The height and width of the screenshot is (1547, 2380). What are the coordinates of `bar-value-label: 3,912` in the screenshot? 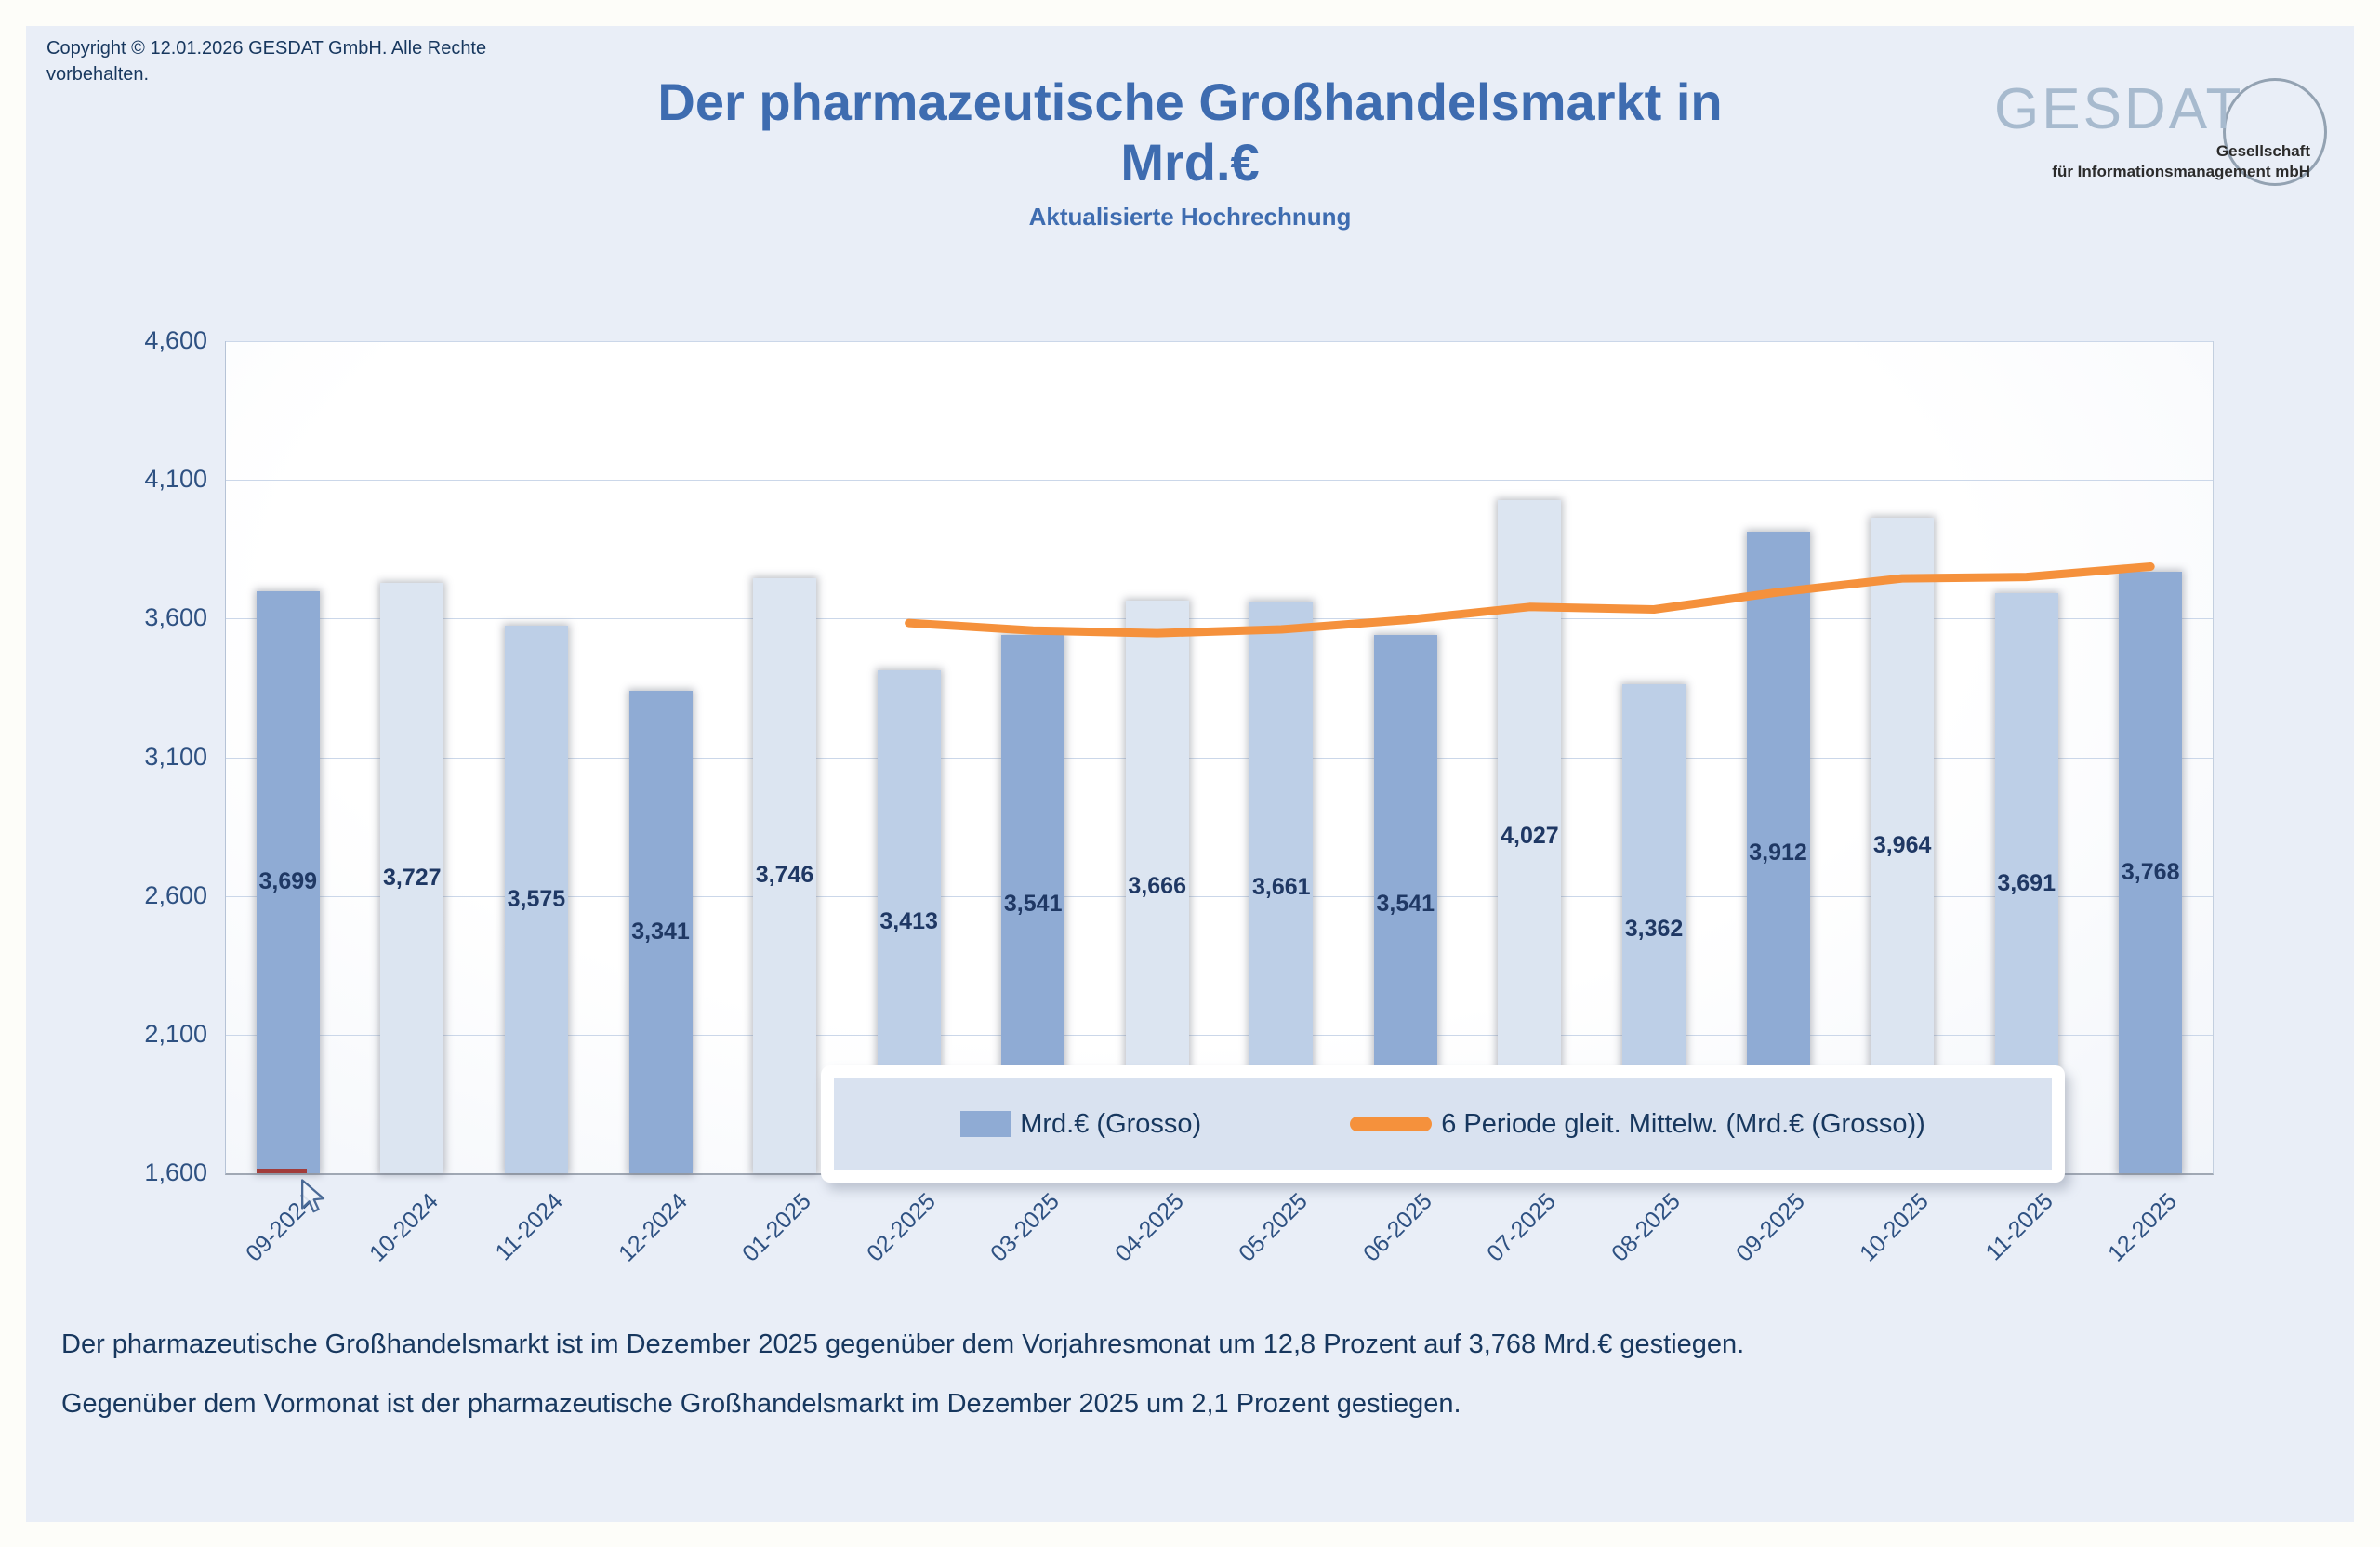 It's located at (1778, 852).